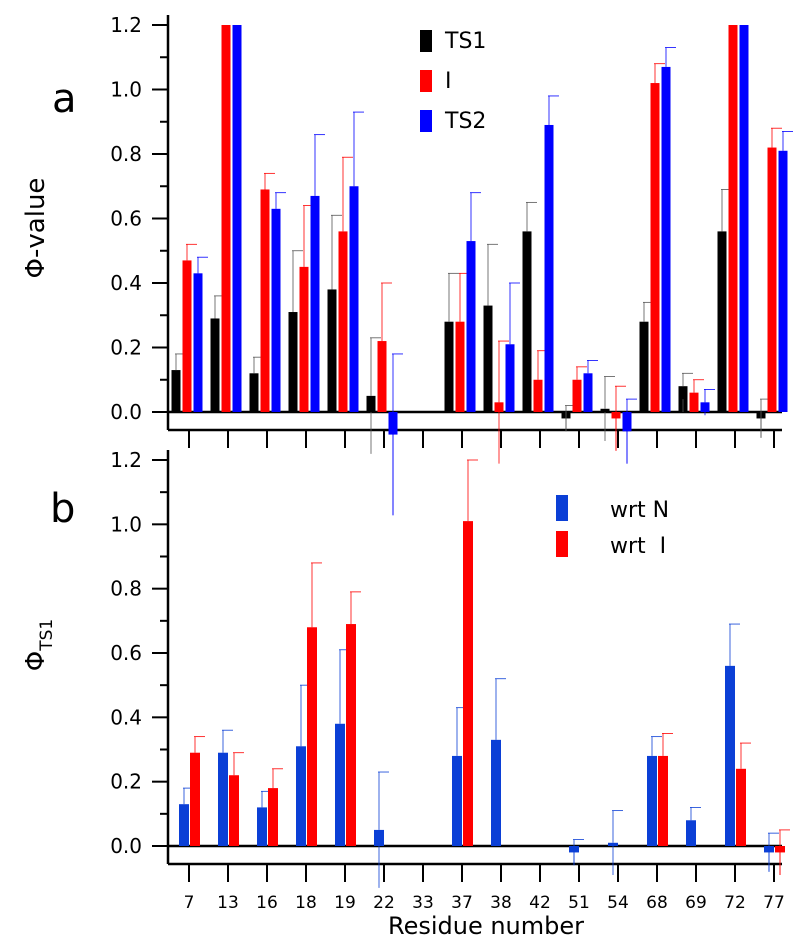  What do you see at coordinates (351, 735) in the screenshot?
I see `bar-19-wrt-I` at bounding box center [351, 735].